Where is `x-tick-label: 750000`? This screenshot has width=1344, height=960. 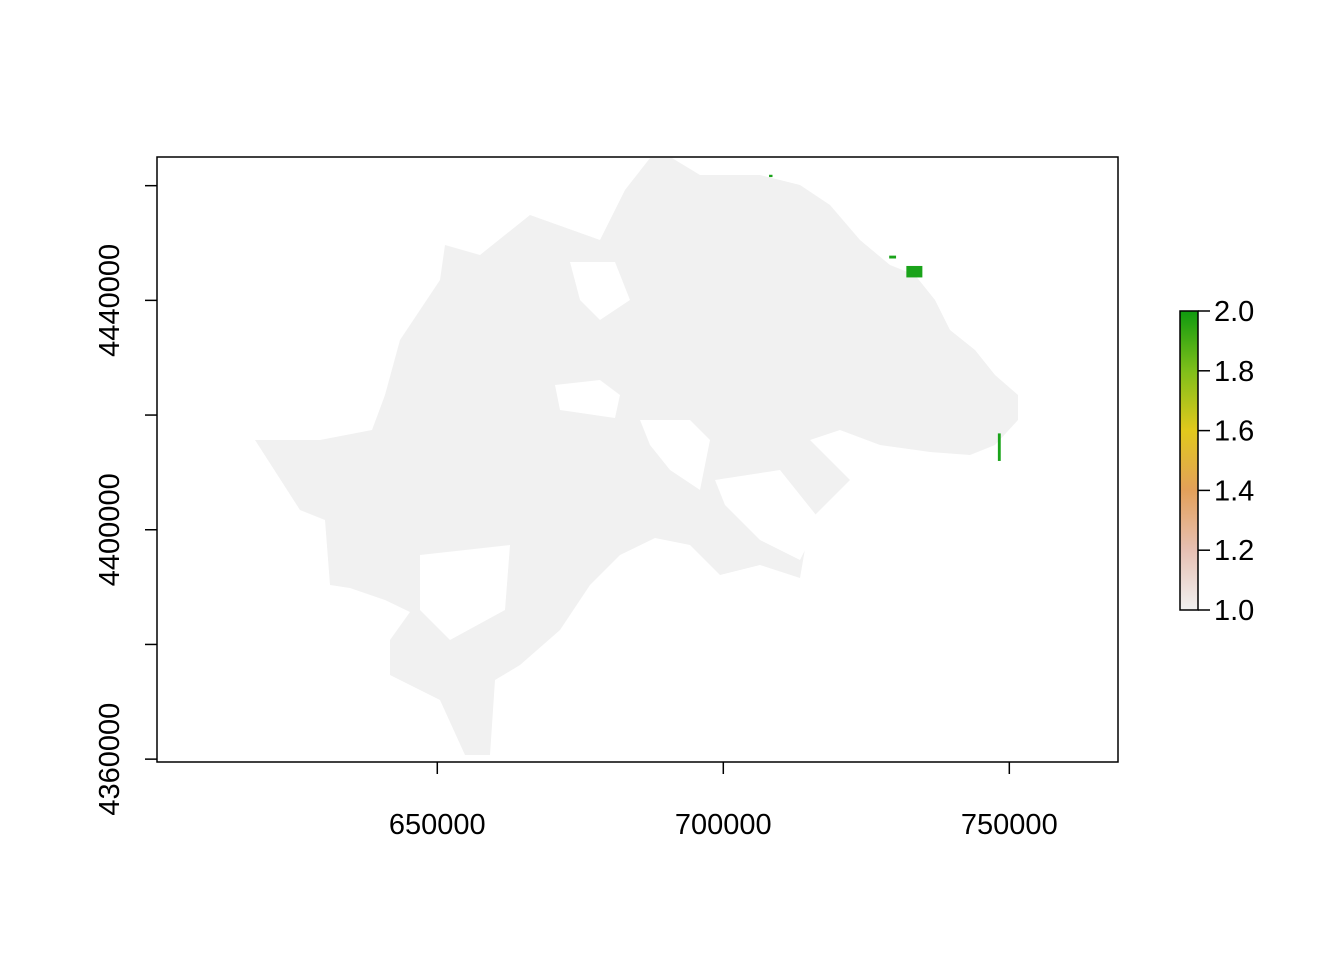
x-tick-label: 750000 is located at coordinates (1009, 825).